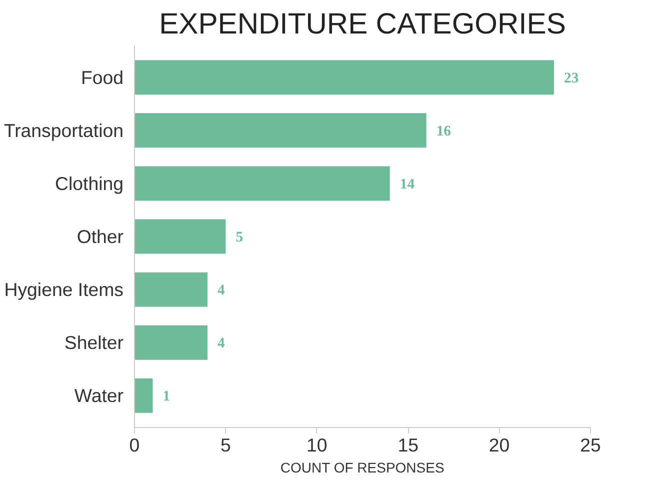 This screenshot has height=485, width=647. What do you see at coordinates (166, 396) in the screenshot?
I see `data-label: 1` at bounding box center [166, 396].